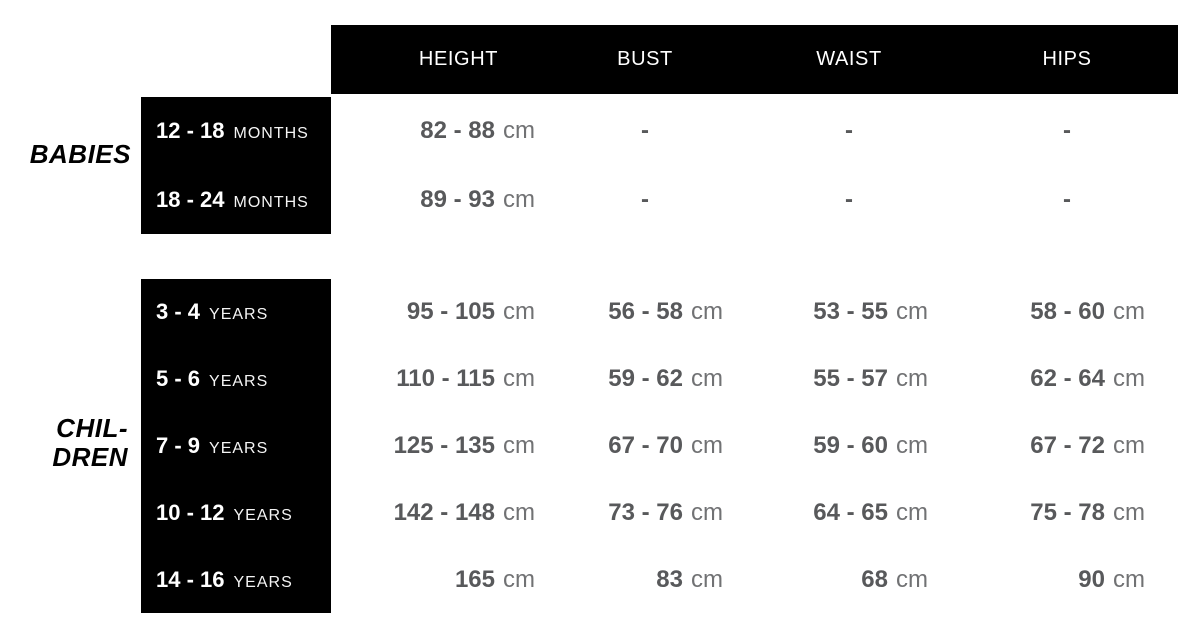 The height and width of the screenshot is (642, 1200). What do you see at coordinates (1091, 579) in the screenshot?
I see `measurement-value: 90` at bounding box center [1091, 579].